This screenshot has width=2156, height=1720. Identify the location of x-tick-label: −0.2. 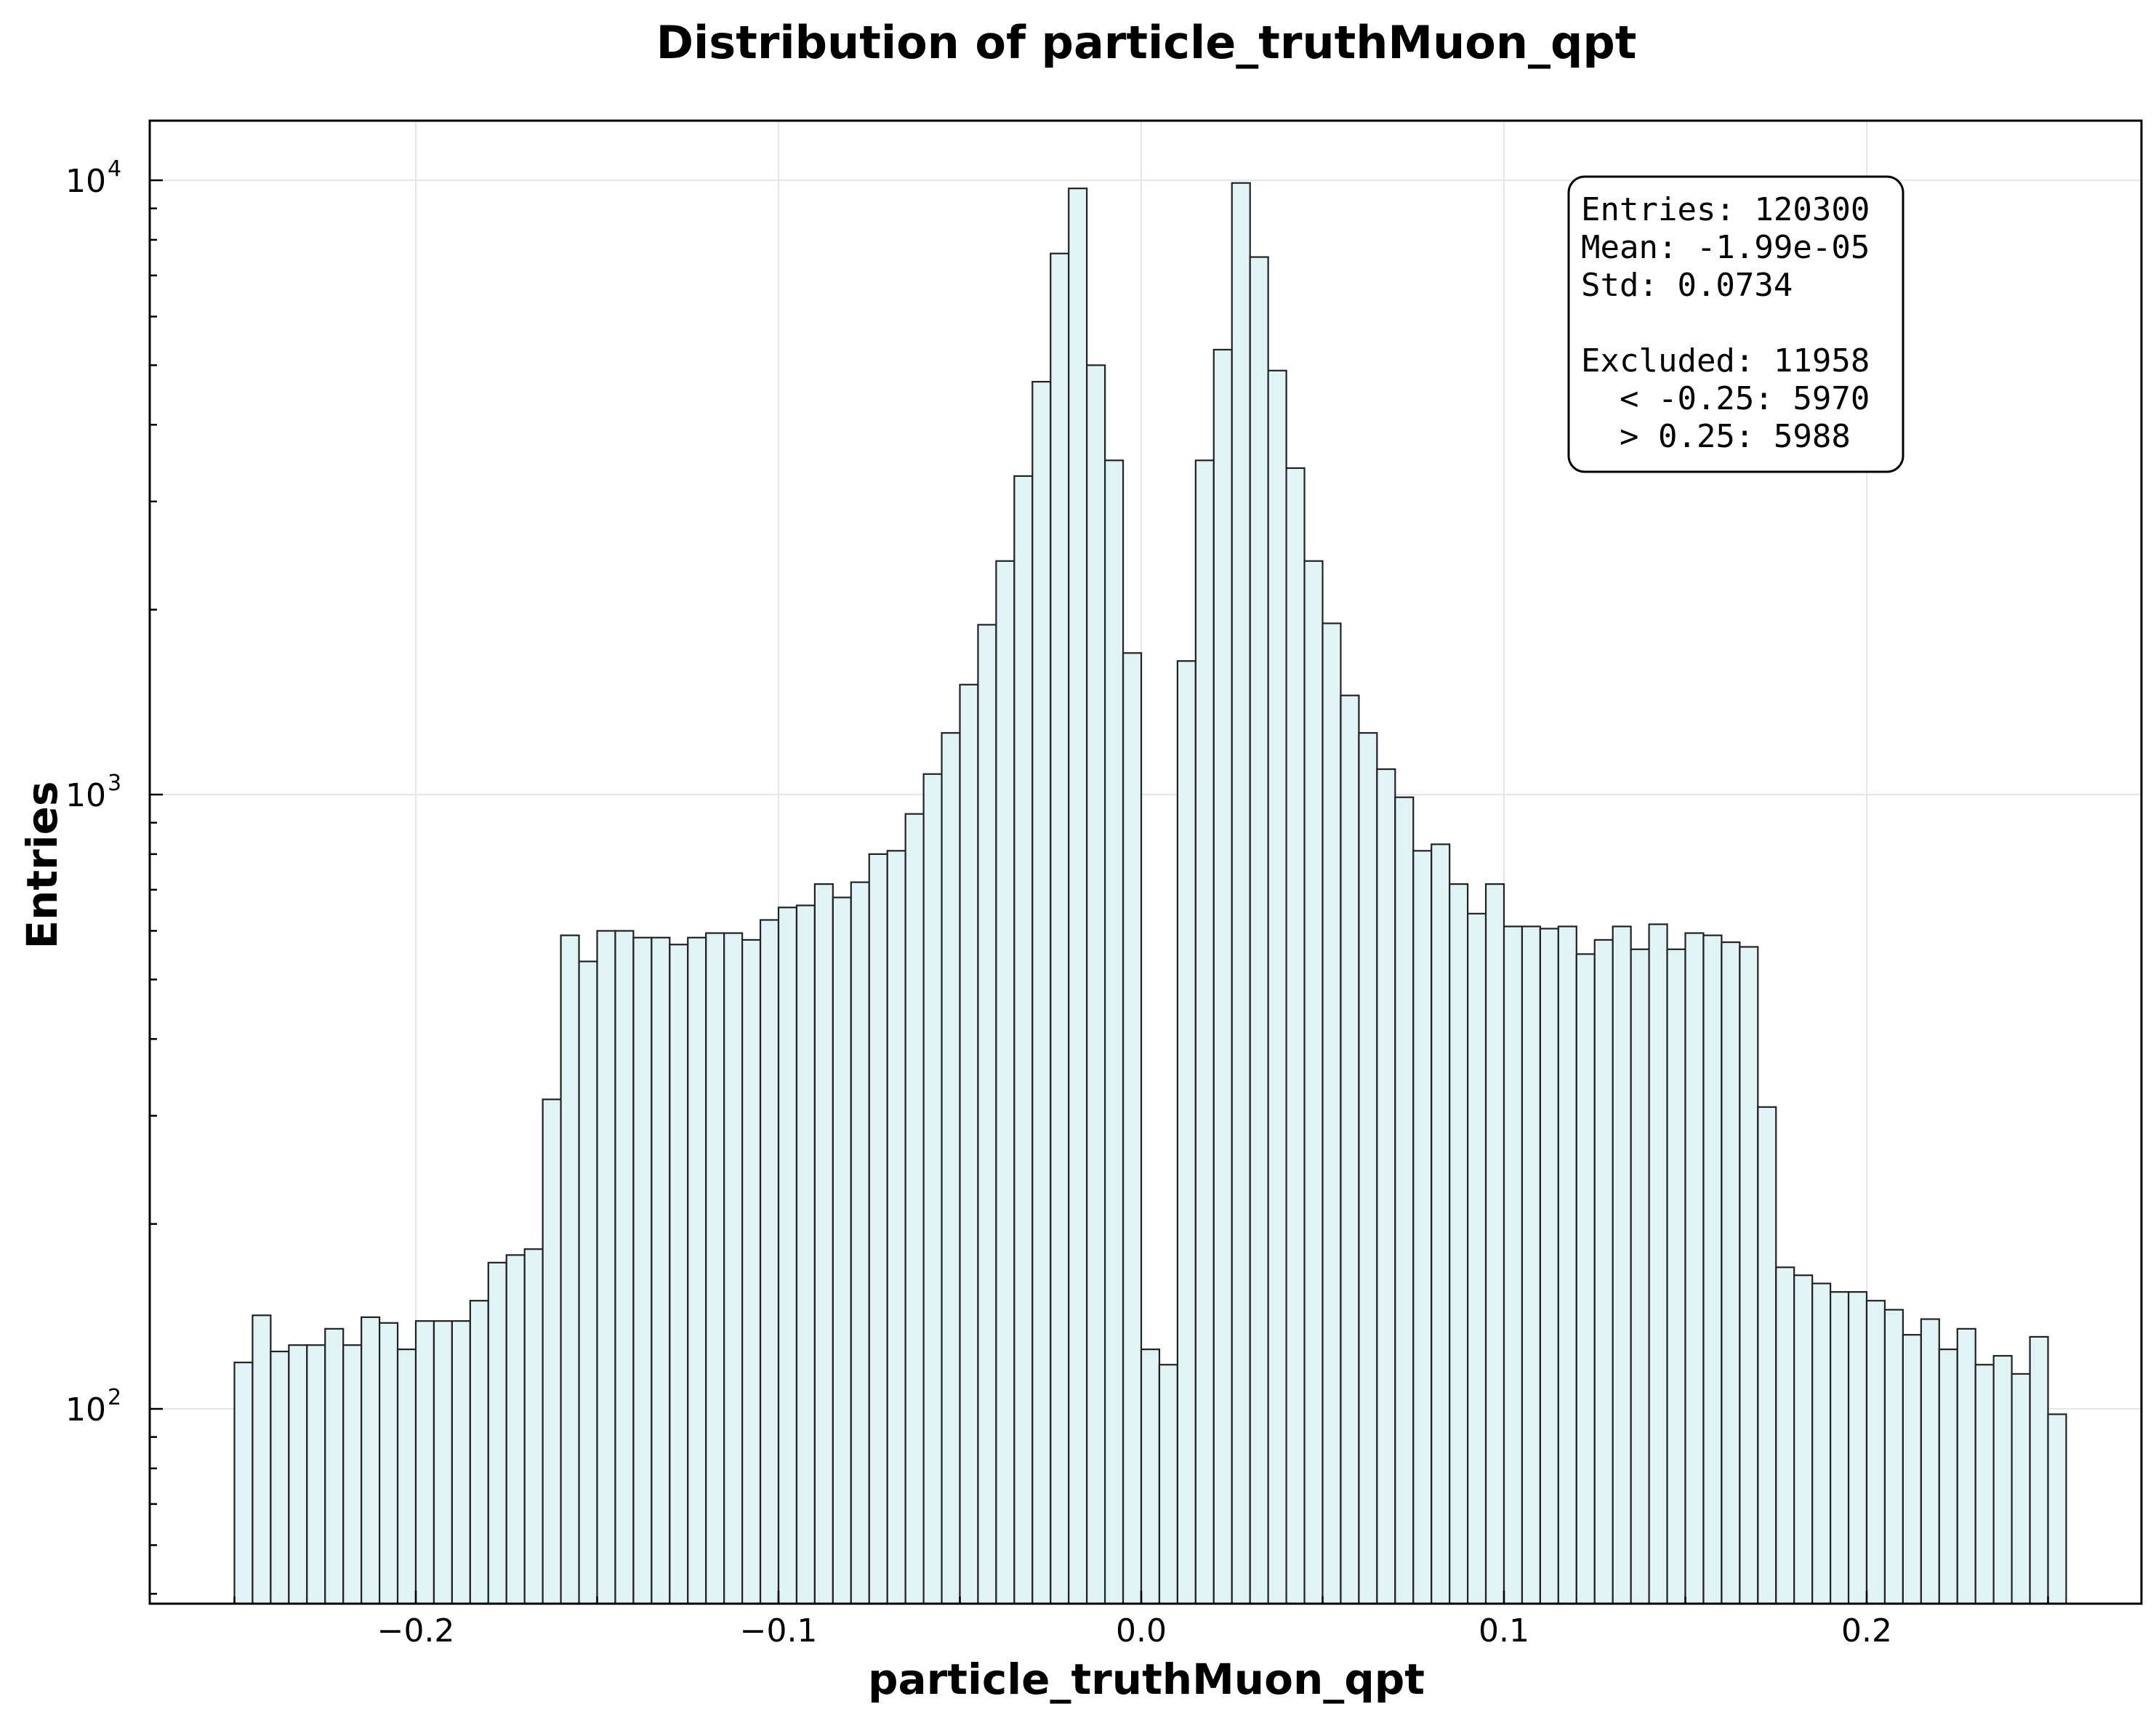
(416, 1630).